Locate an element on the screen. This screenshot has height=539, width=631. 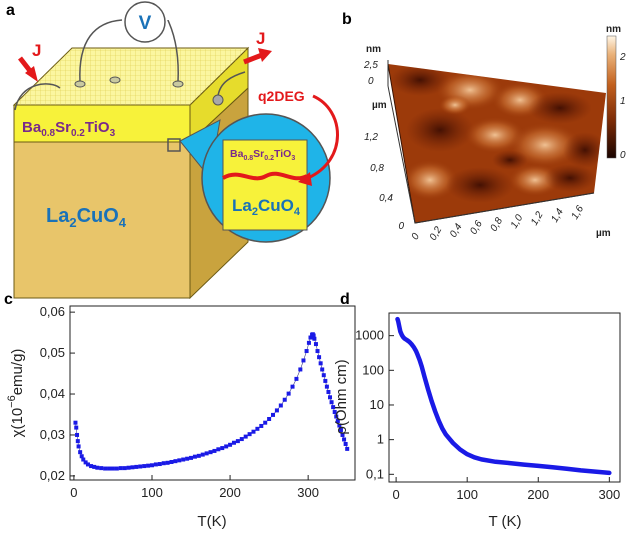
afm-x-axis is located at coordinates (504, 208).